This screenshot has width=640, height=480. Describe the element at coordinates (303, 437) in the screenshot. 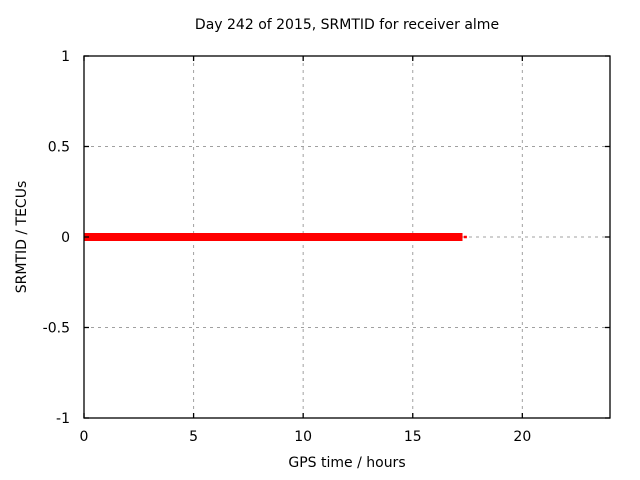

I see `x-tick-label: 10` at that location.